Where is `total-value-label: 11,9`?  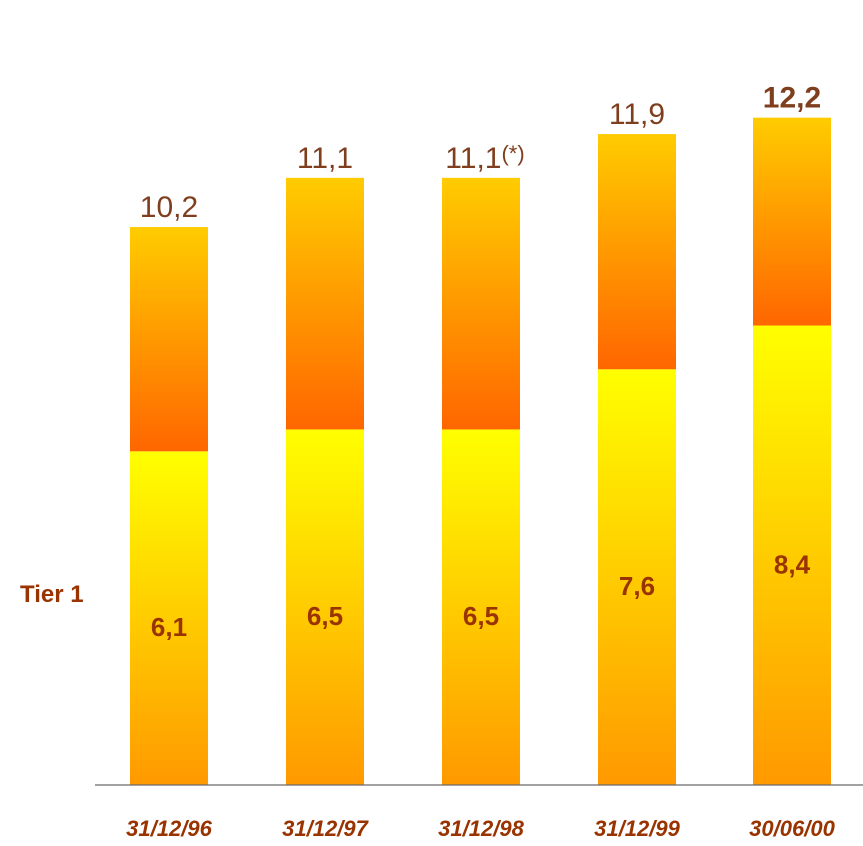 total-value-label: 11,9 is located at coordinates (637, 114).